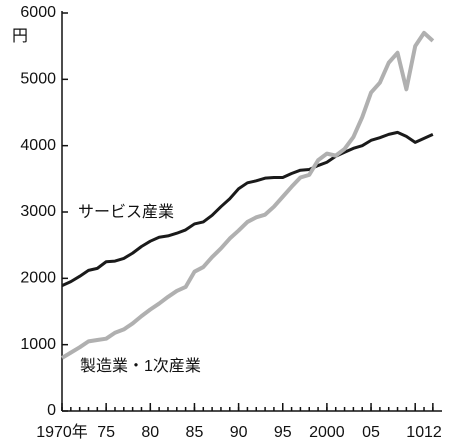  I want to click on x-tick-label: 12, so click(433, 432).